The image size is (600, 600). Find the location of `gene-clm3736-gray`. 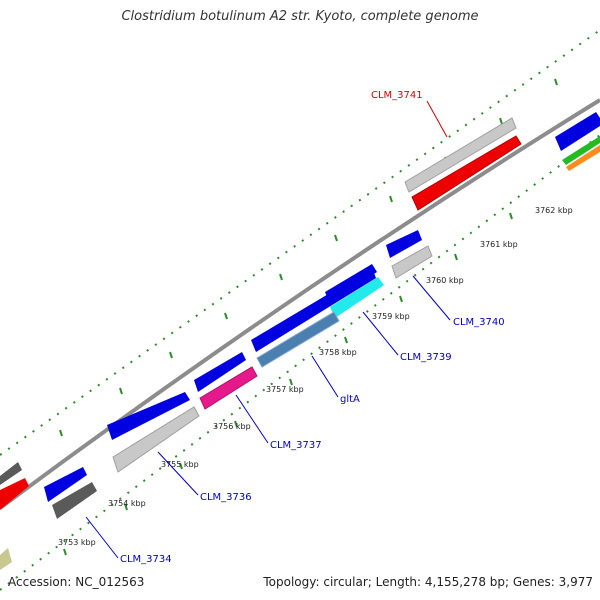

gene-clm3736-gray is located at coordinates (156, 439).